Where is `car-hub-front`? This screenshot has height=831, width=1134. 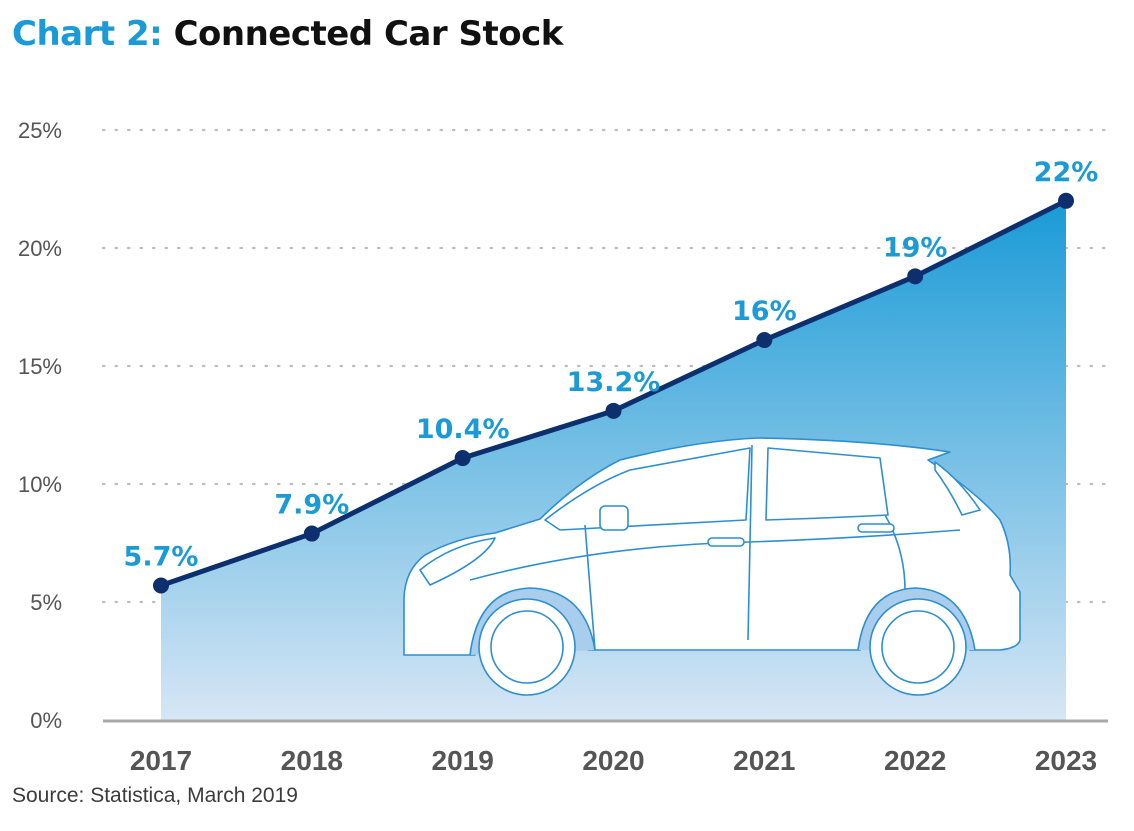 car-hub-front is located at coordinates (527, 647).